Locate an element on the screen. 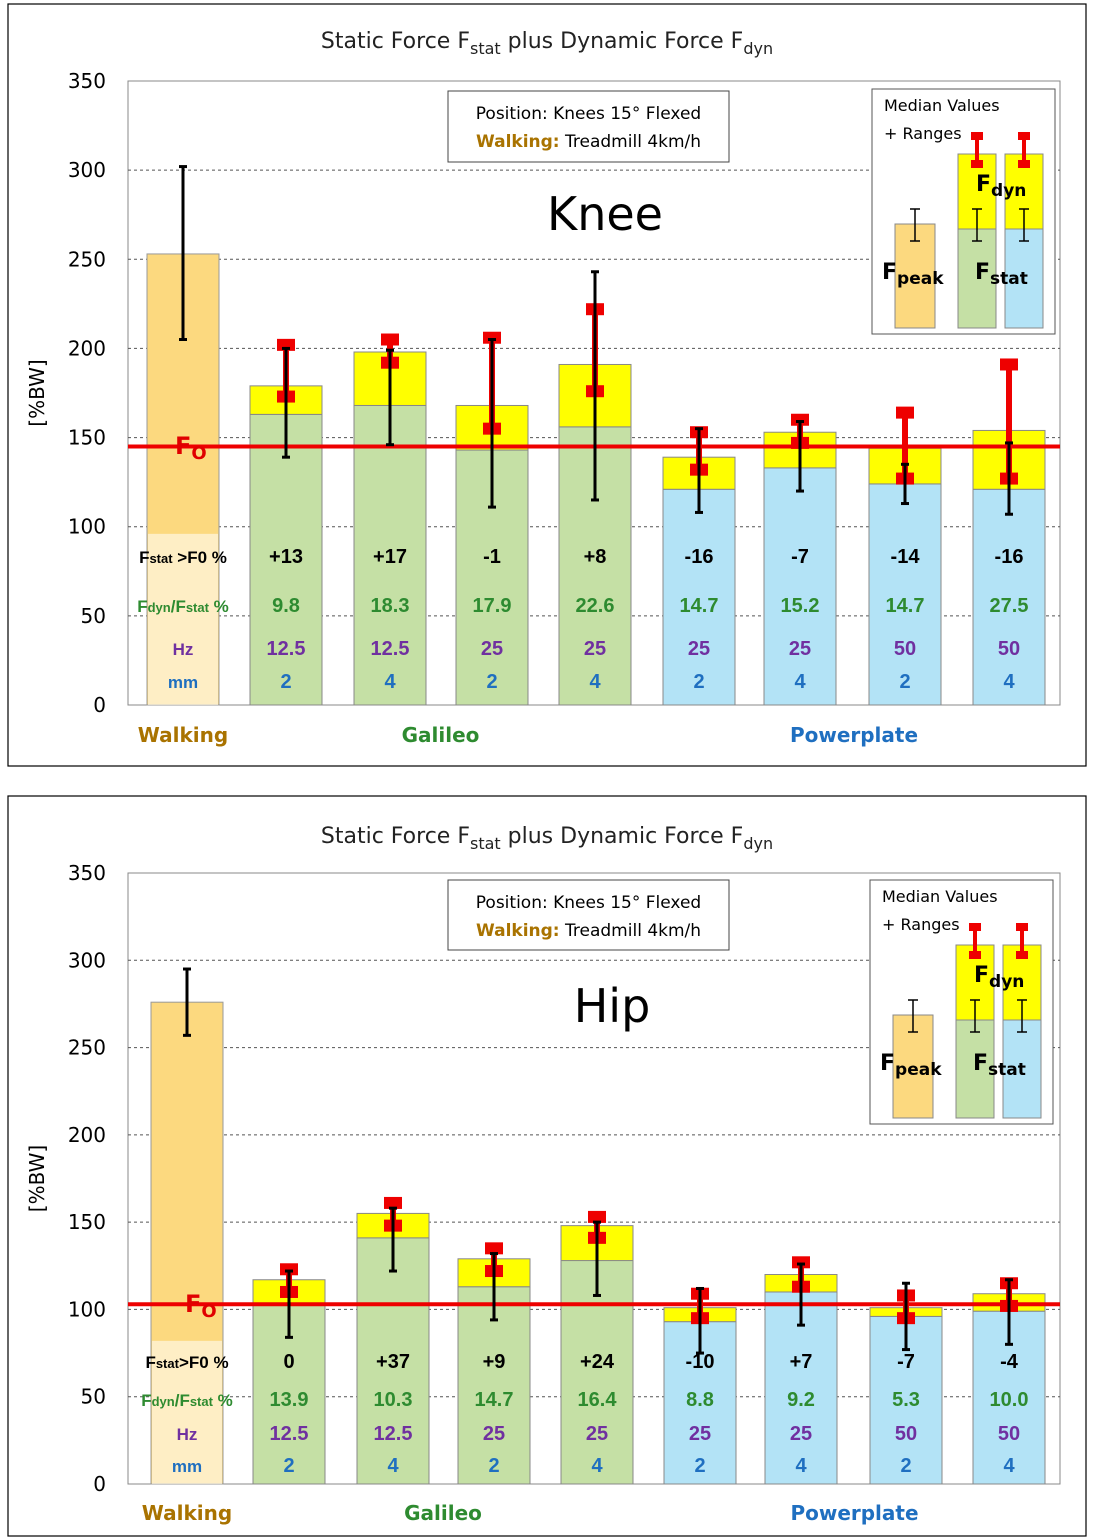 Image resolution: width=1094 pixels, height=1540 pixels. y-tick-label: 0 is located at coordinates (99, 705).